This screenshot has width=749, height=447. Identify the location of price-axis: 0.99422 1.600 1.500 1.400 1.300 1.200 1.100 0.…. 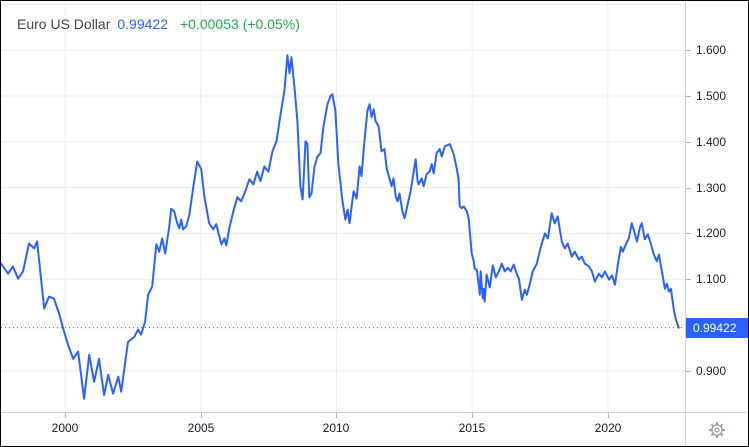
(717, 206).